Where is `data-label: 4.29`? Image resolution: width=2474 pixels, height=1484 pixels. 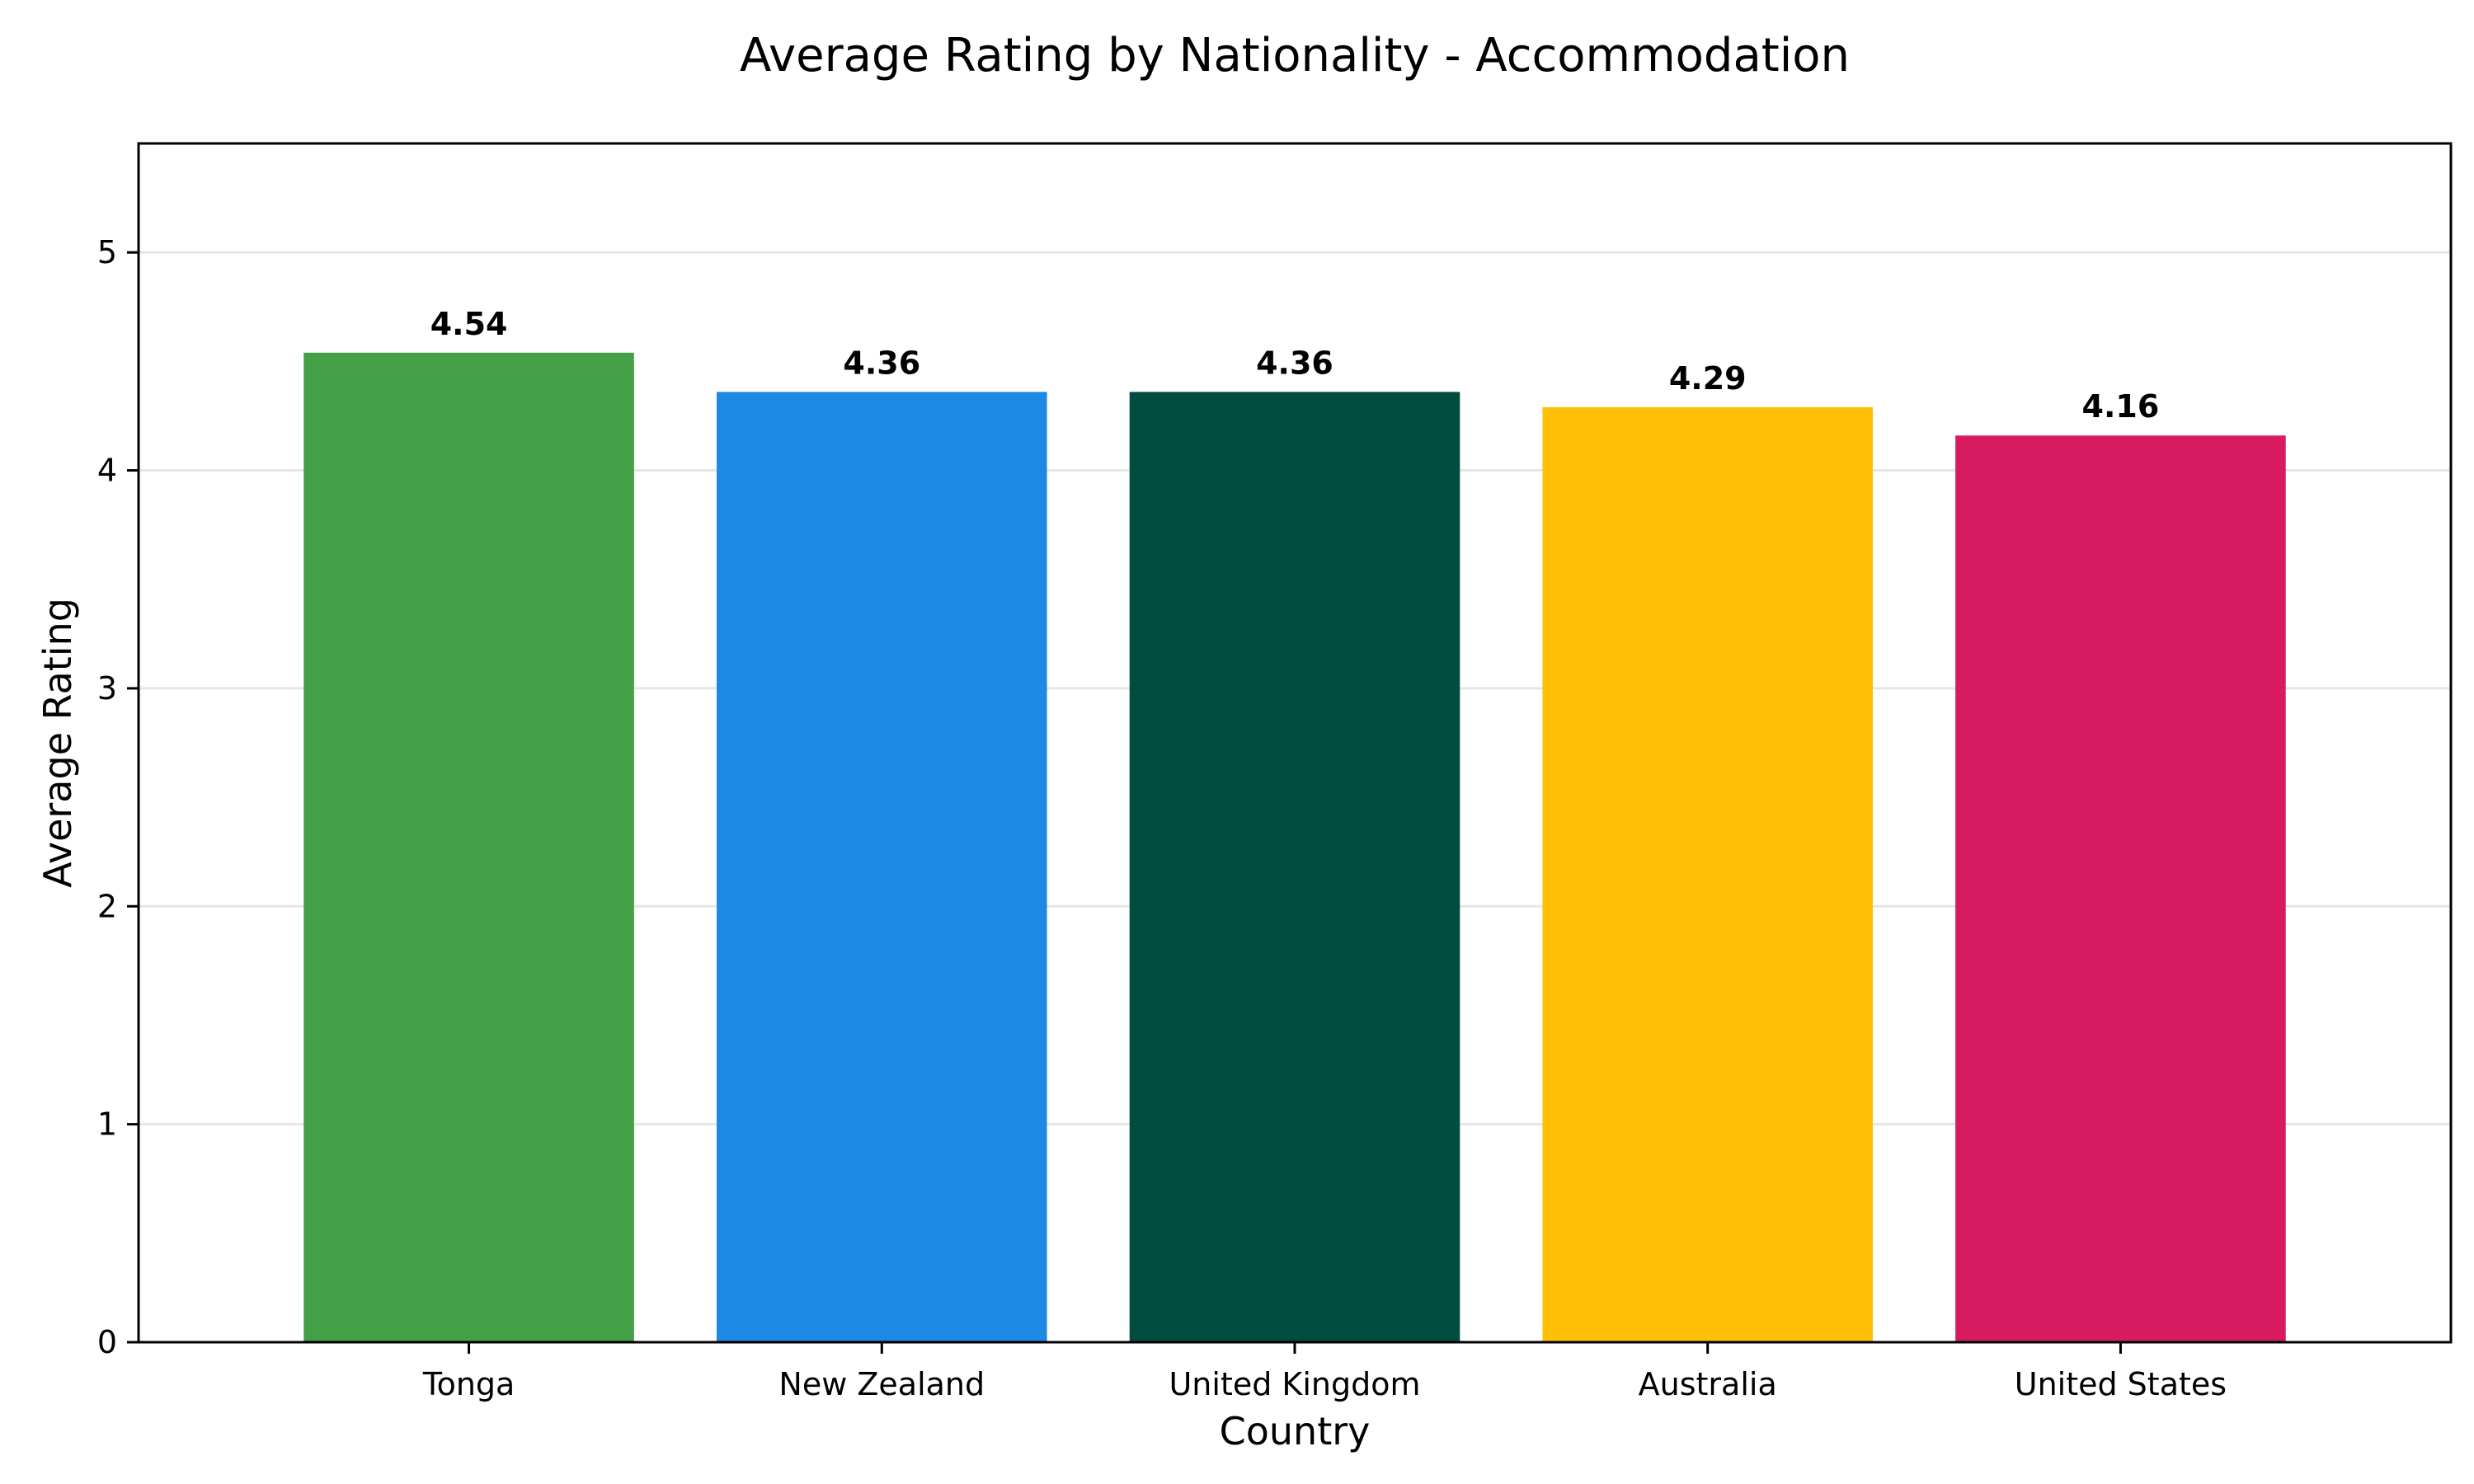
data-label: 4.29 is located at coordinates (1708, 378).